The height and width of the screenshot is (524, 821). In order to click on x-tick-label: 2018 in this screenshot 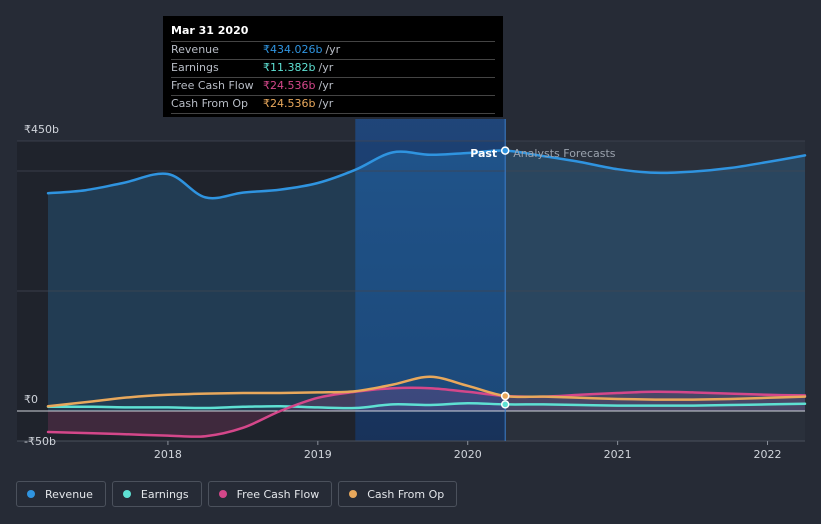, I will do `click(168, 454)`.